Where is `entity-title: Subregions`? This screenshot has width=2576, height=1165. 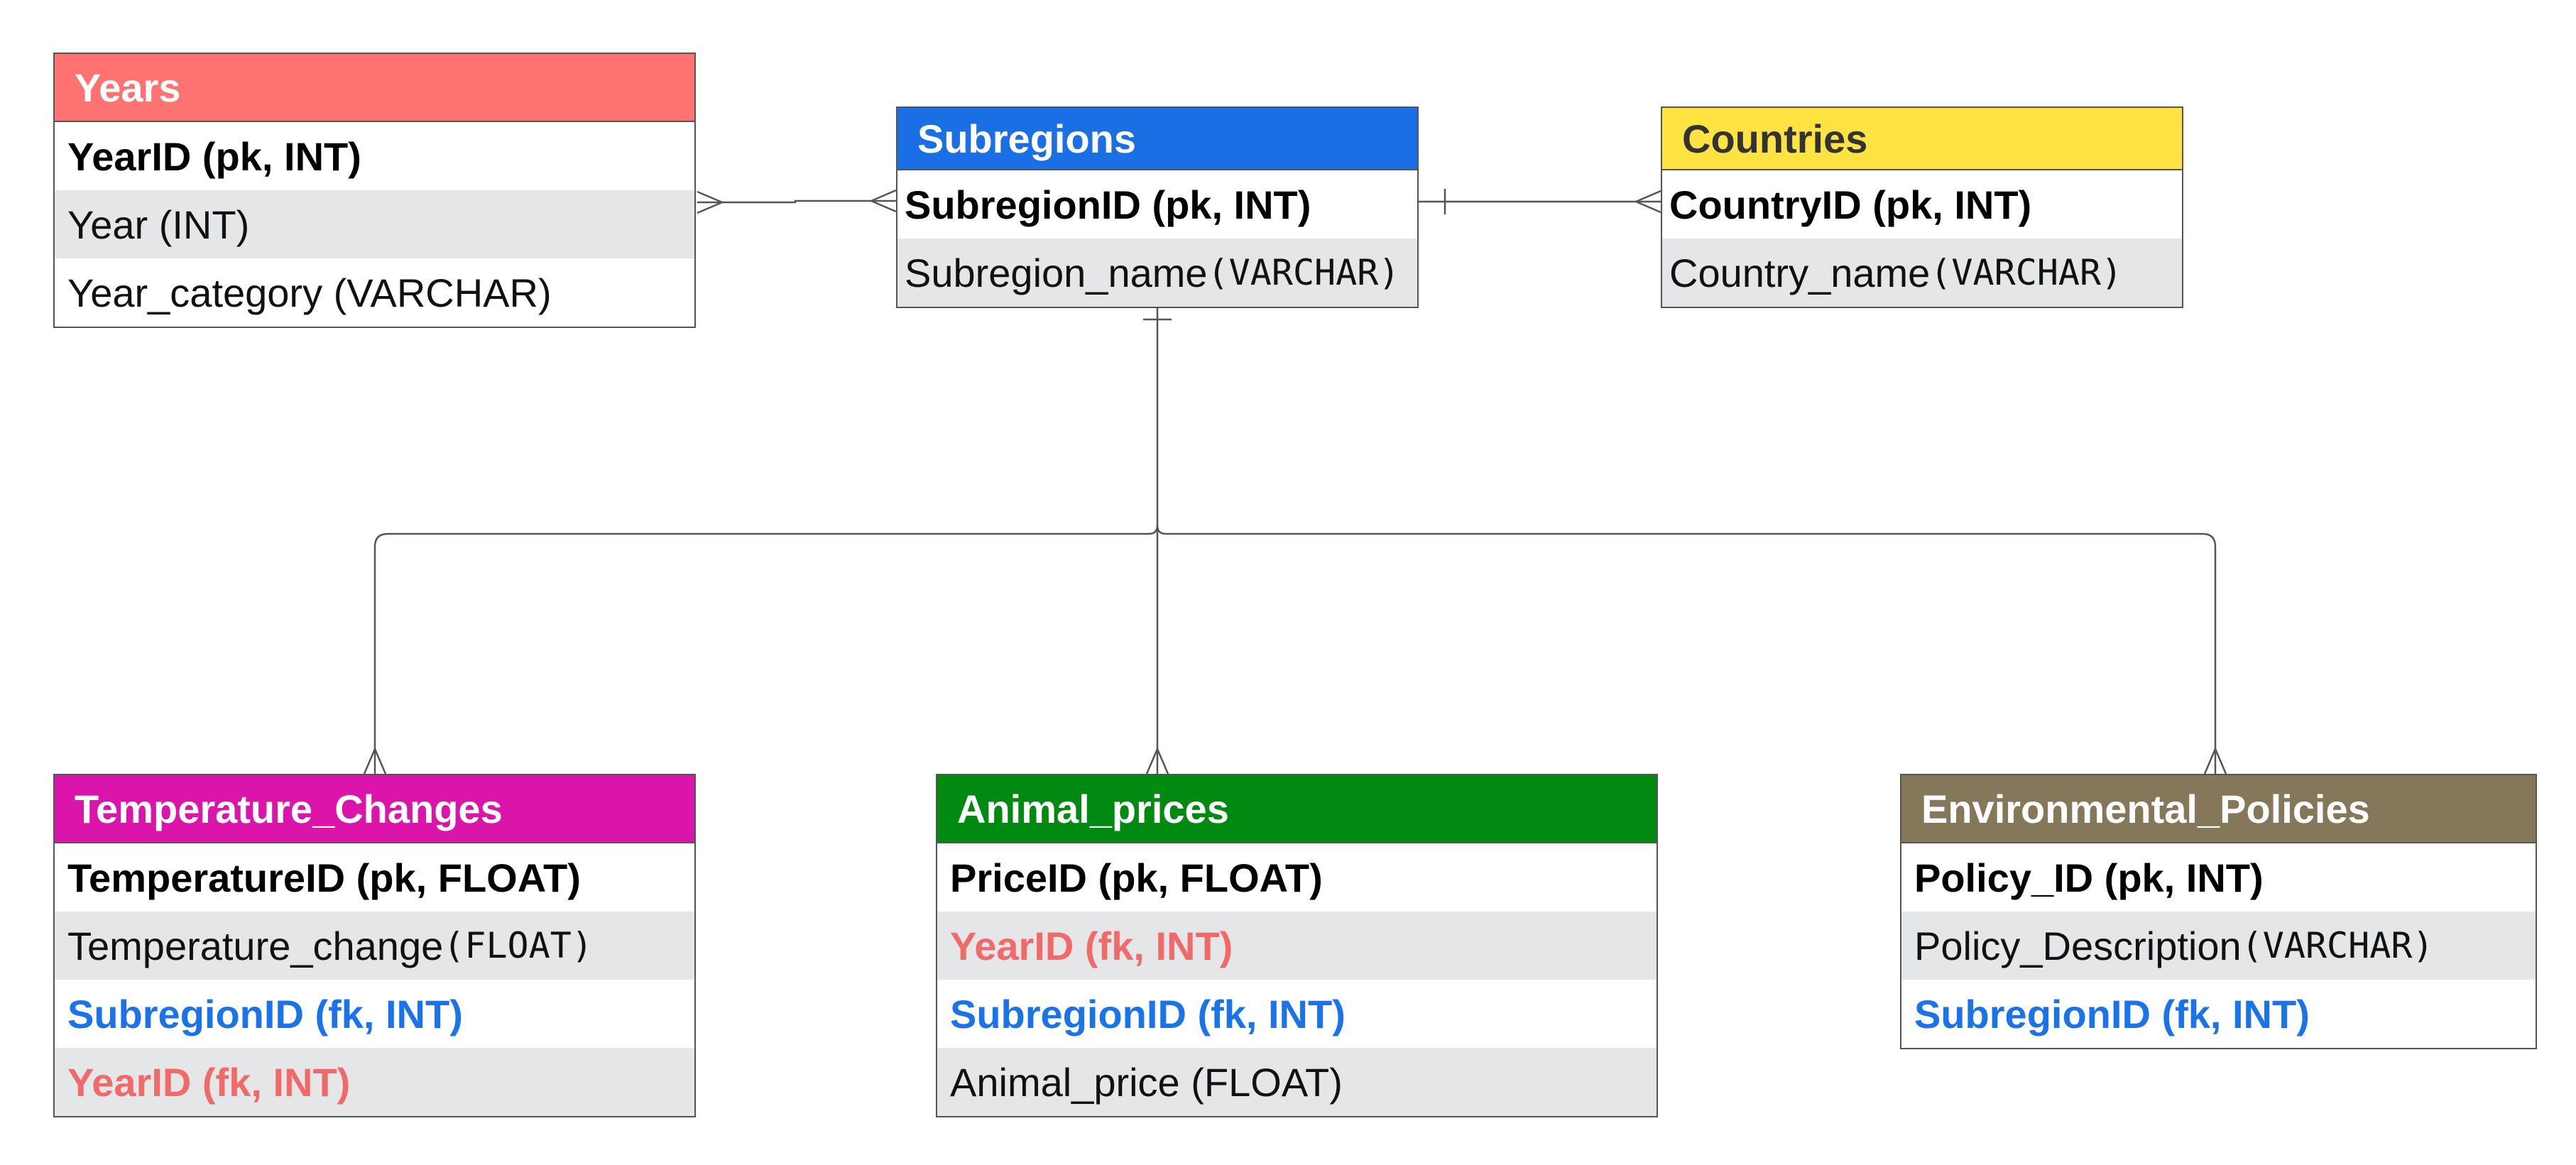
entity-title: Subregions is located at coordinates (1157, 139).